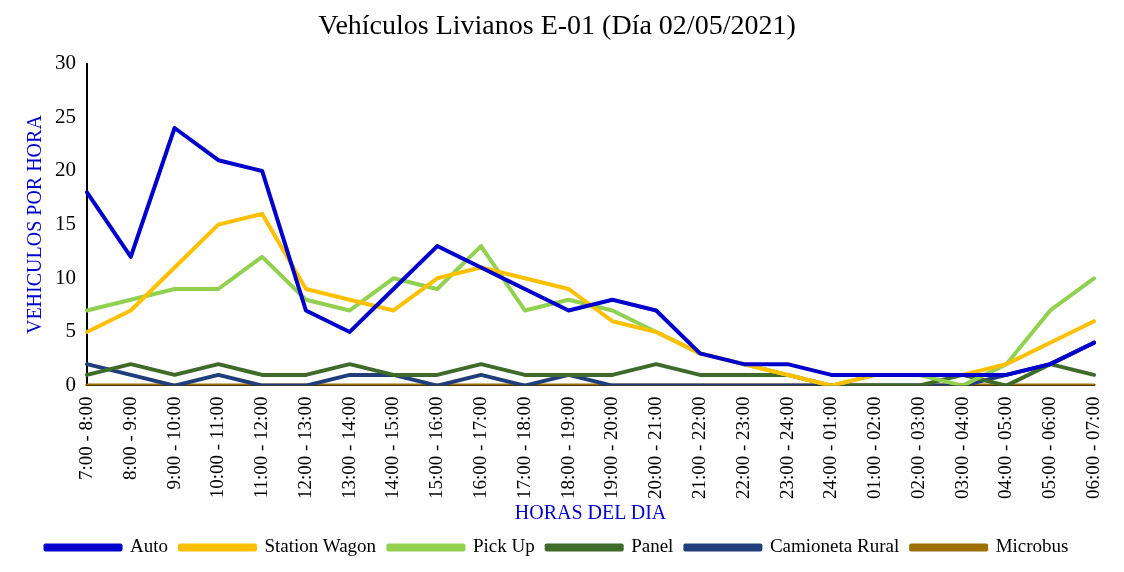 The height and width of the screenshot is (572, 1124). Describe the element at coordinates (129, 438) in the screenshot. I see `x-tick-label: 8:00 - 9:00` at that location.